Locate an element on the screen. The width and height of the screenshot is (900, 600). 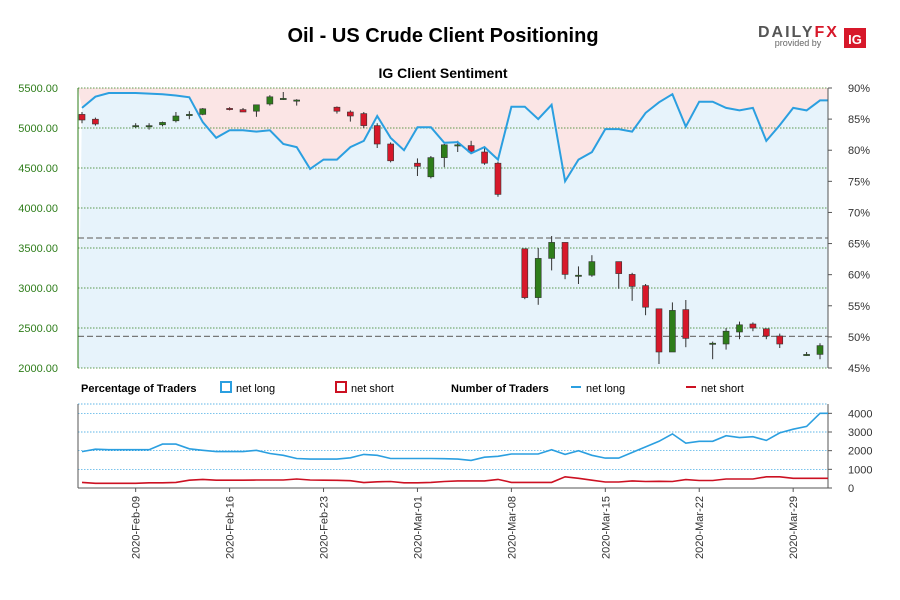
x-tick-label: 2020-Feb-16 is located at coordinates (231, 527).